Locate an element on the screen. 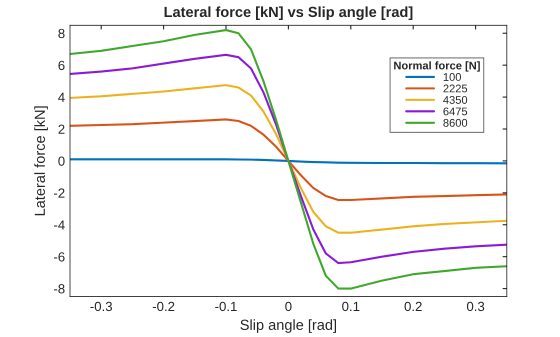  y-axis-title: Lateral force [kN] is located at coordinates (41, 161).